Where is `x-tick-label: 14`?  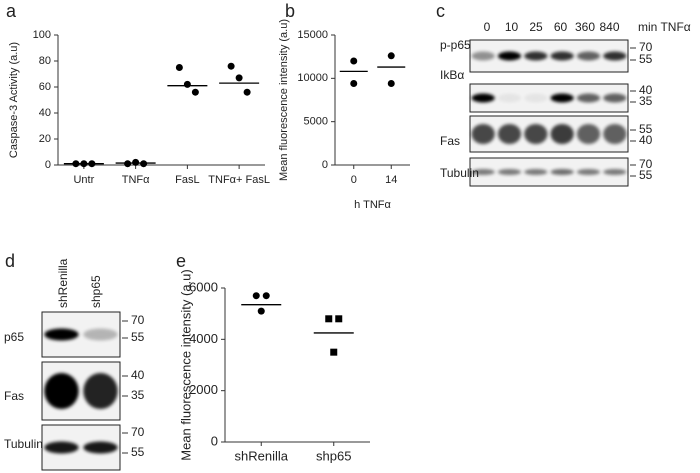
x-tick-label: 14 is located at coordinates (391, 180).